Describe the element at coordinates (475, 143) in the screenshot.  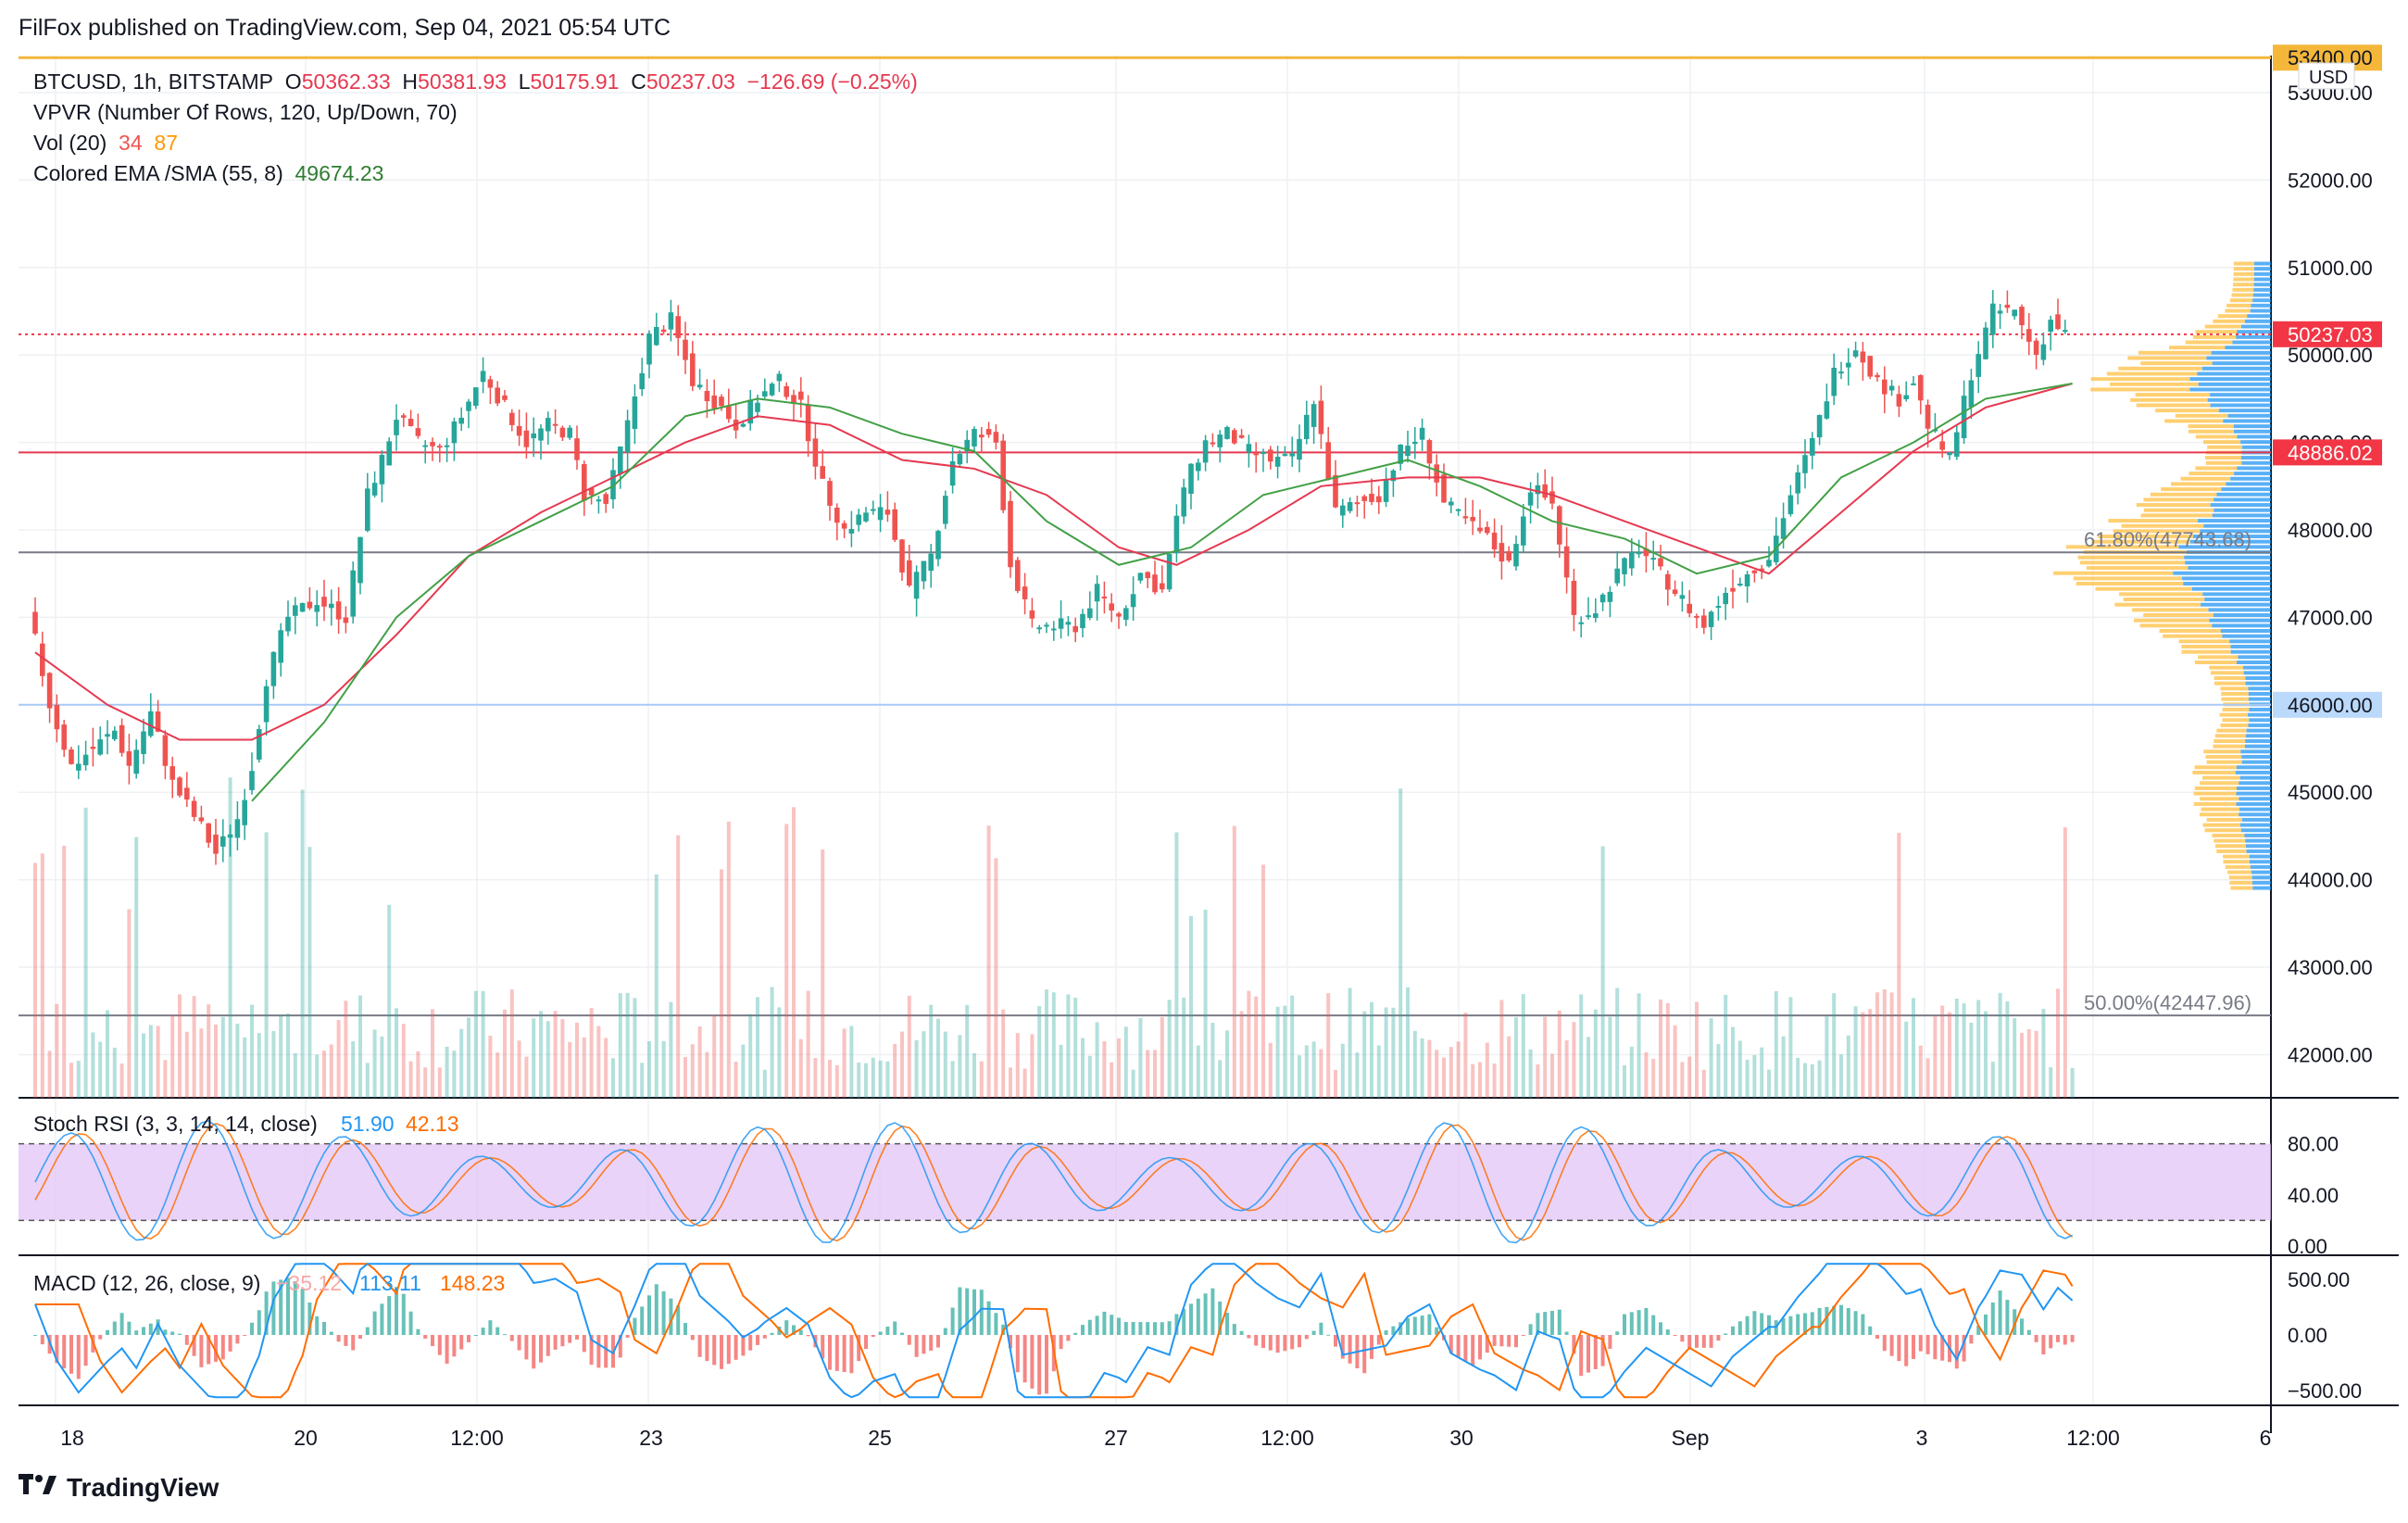
I see `legend-volume-row: Vol (20) 34 87` at that location.